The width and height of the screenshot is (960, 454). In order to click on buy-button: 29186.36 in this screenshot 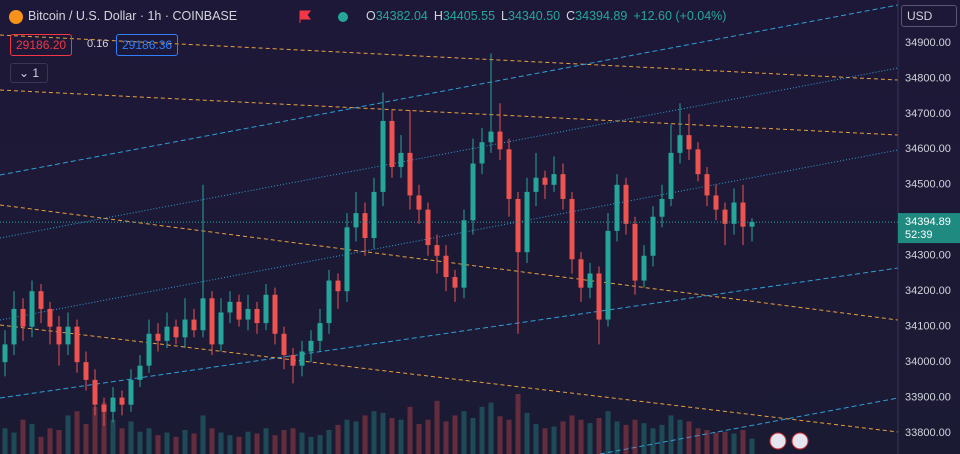, I will do `click(147, 45)`.